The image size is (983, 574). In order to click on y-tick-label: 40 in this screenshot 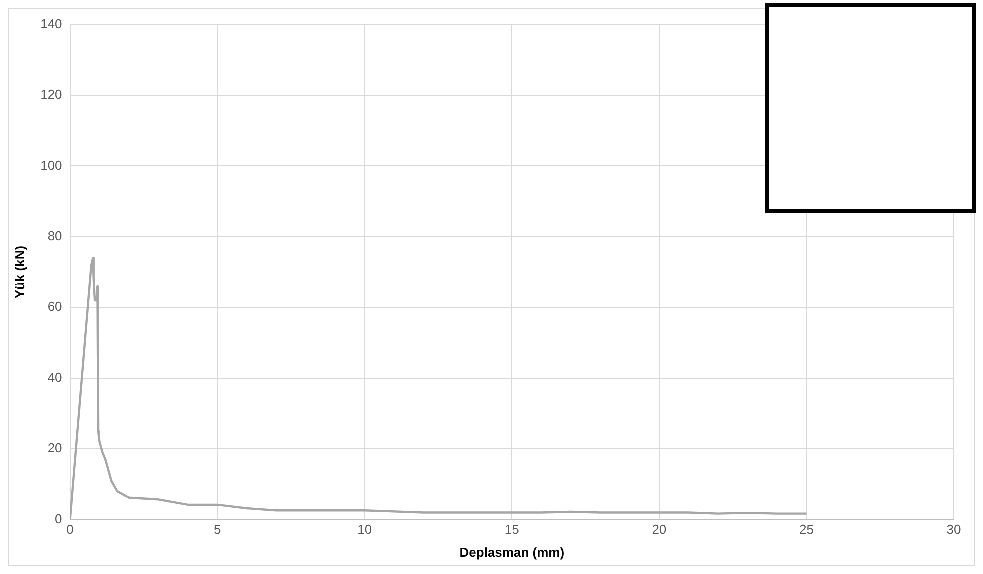, I will do `click(55, 377)`.